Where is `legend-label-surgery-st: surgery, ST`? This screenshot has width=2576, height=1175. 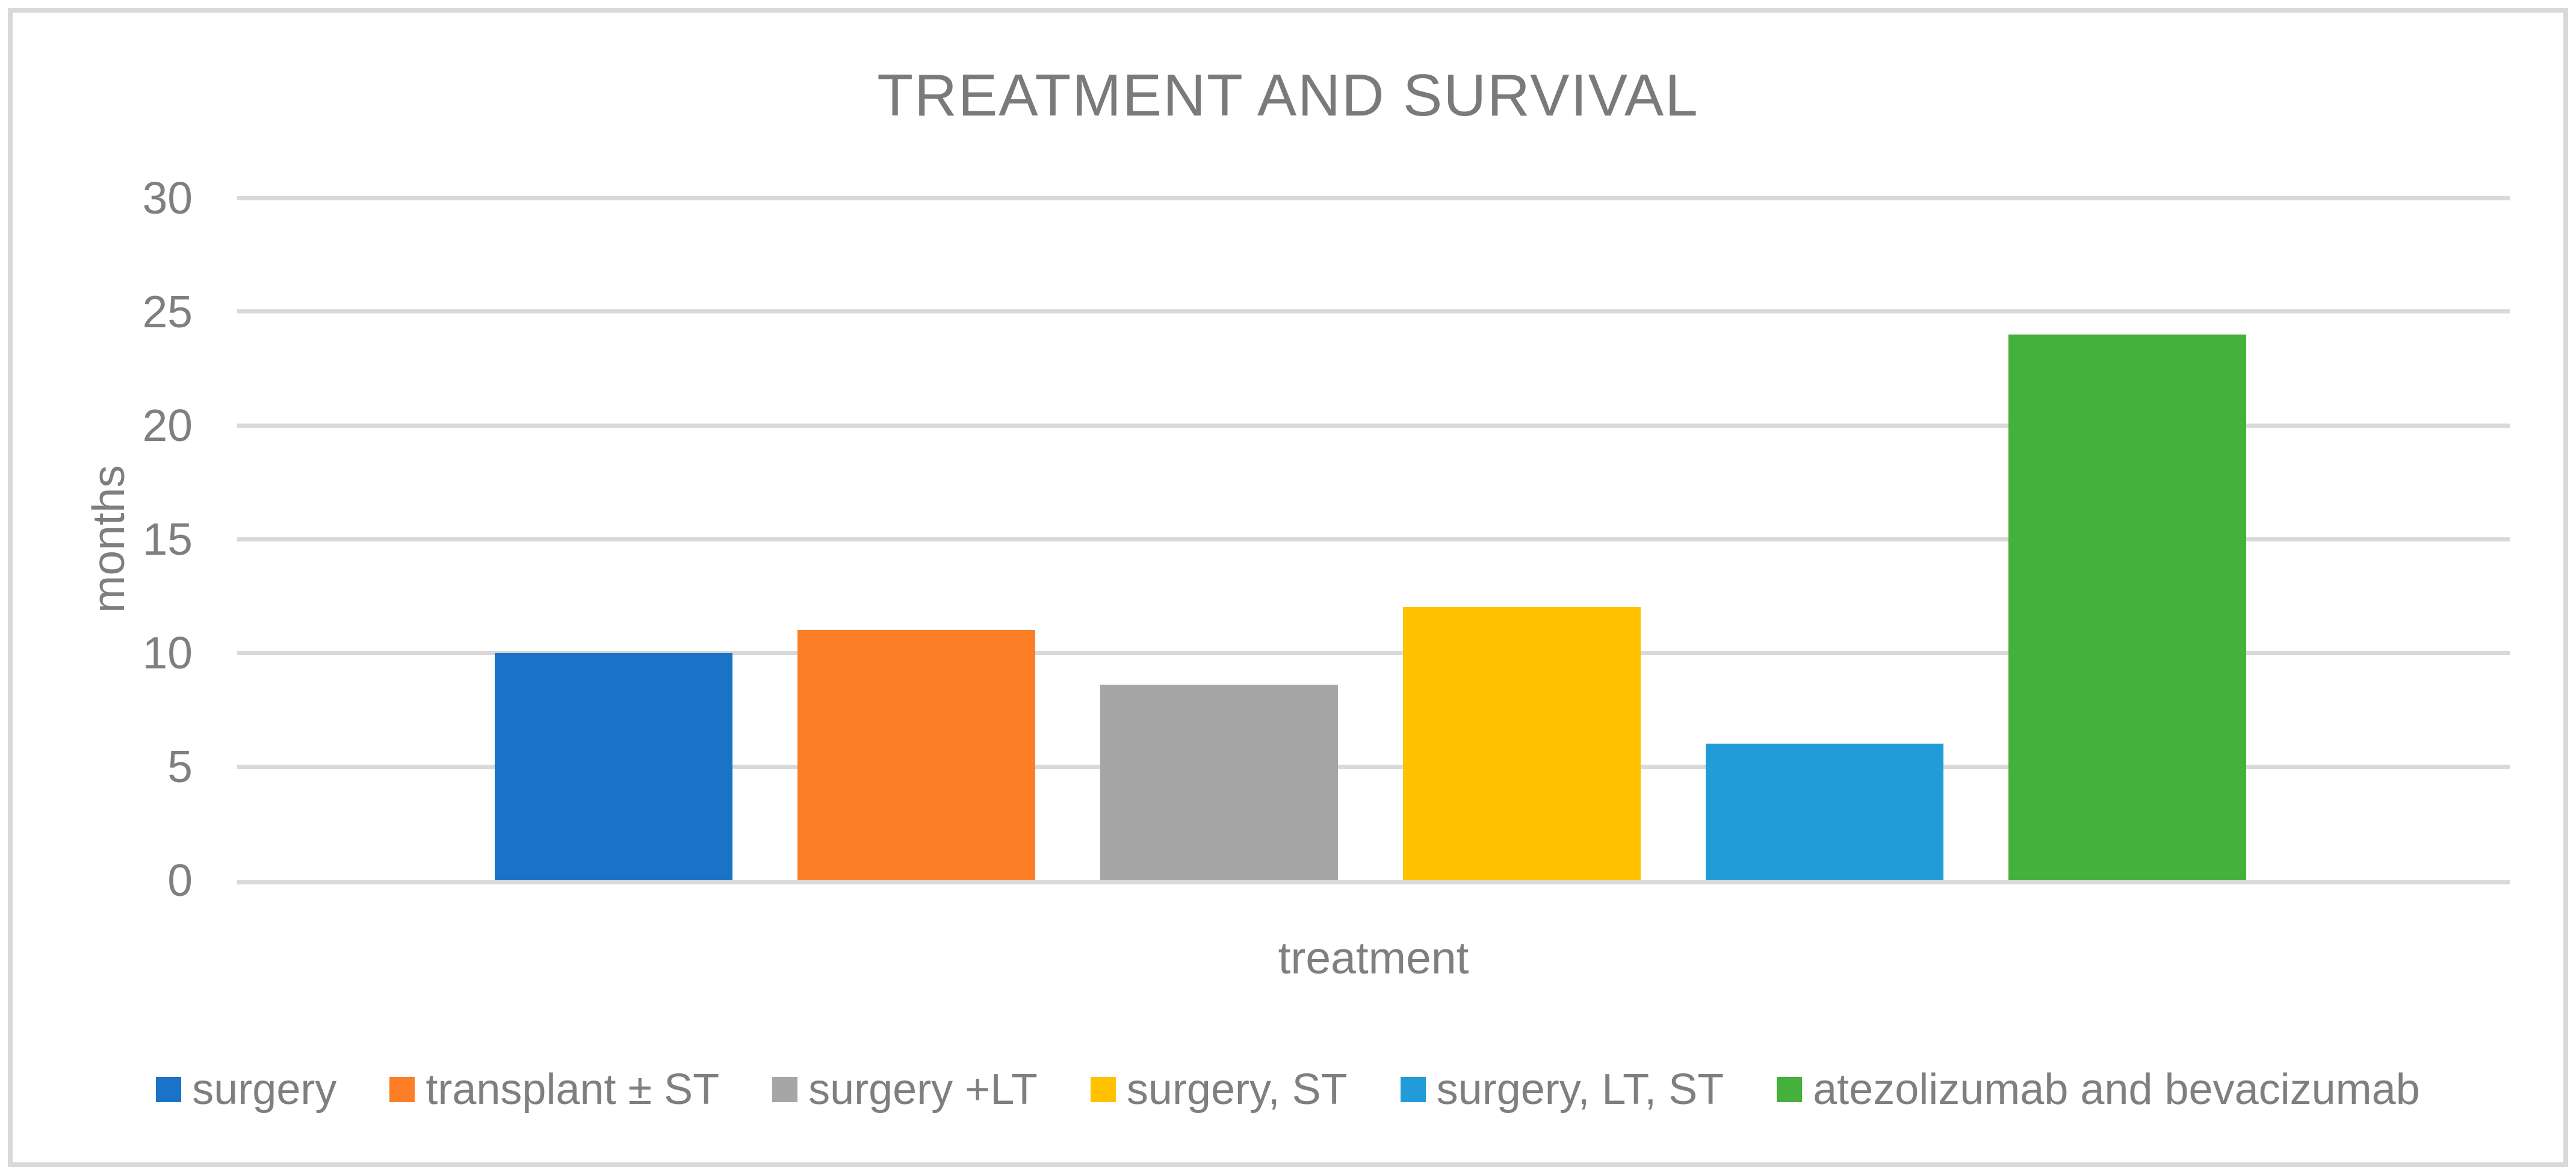 legend-label-surgery-st: surgery, ST is located at coordinates (1237, 1090).